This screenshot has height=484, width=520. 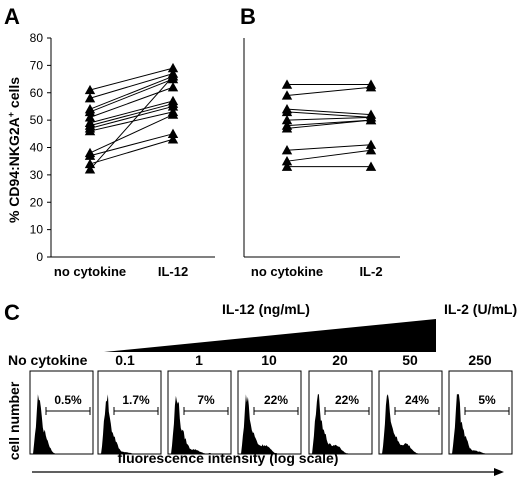 I want to click on panel-letter-b: B, so click(x=248, y=16).